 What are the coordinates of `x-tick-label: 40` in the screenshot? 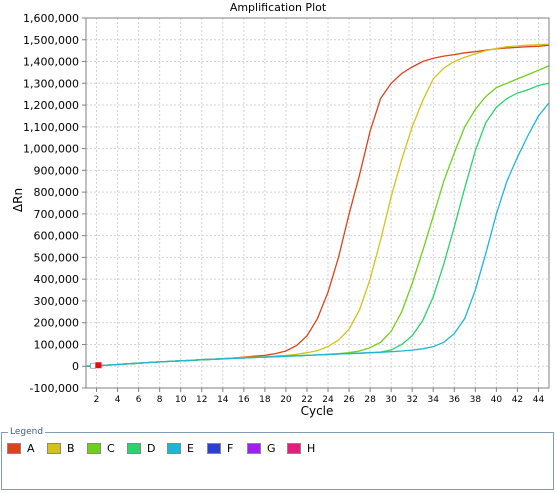 It's located at (497, 400).